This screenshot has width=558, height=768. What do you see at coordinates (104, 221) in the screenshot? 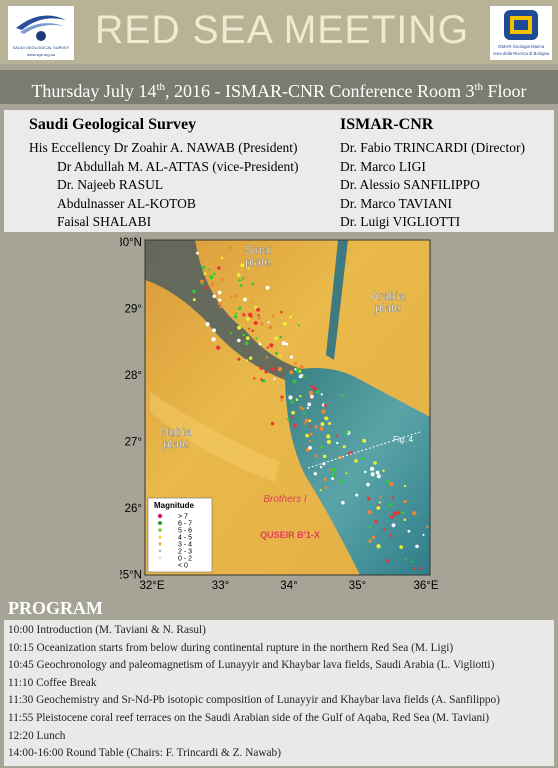
I see `participant: Faisal SHALABI` at bounding box center [104, 221].